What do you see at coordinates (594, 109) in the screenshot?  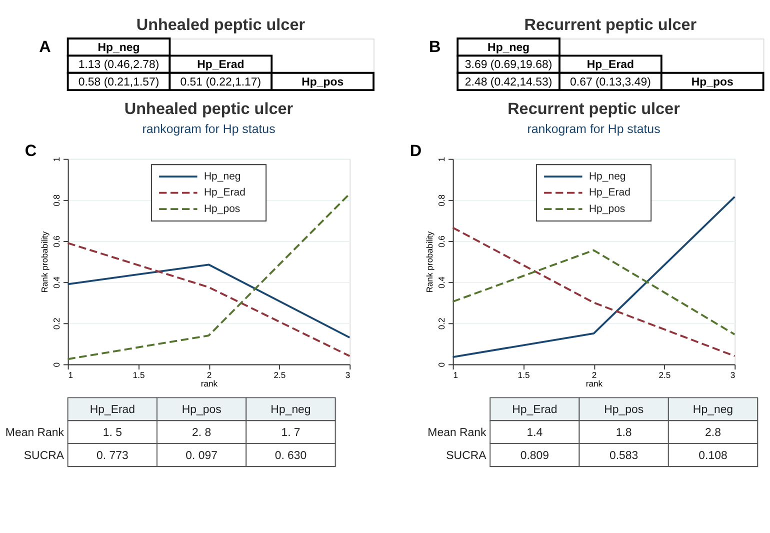 I see `chart-title: Recurrent peptic ulcer` at bounding box center [594, 109].